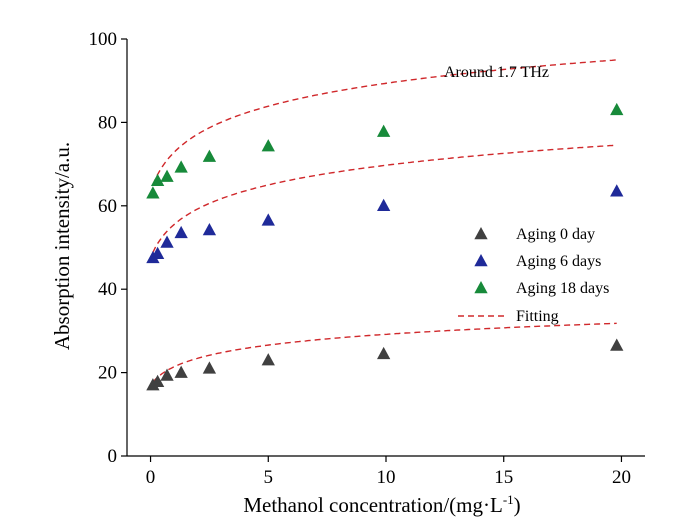  I want to click on annotation: Around 1.7 THz, so click(496, 72).